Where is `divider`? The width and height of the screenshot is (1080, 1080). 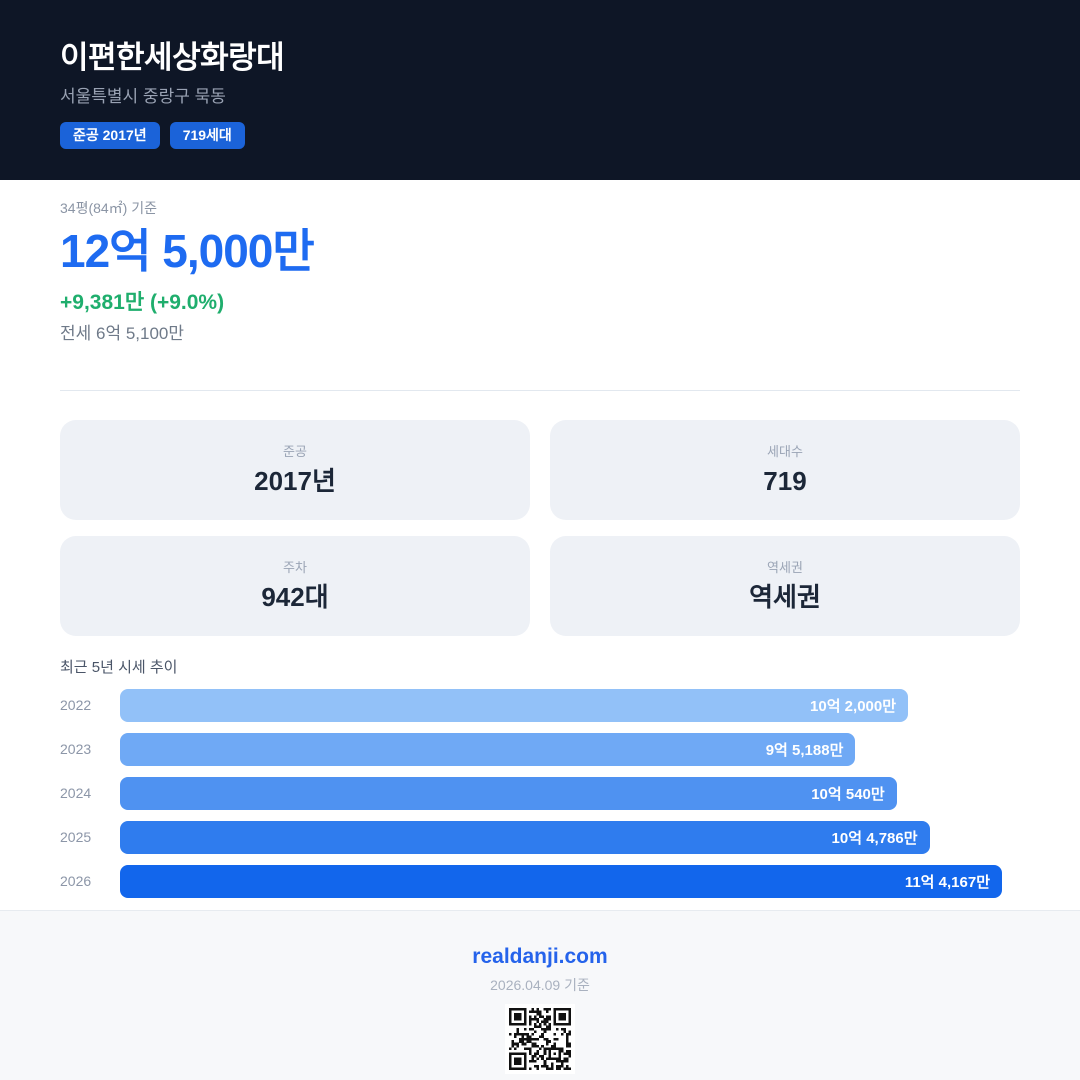
divider is located at coordinates (540, 390).